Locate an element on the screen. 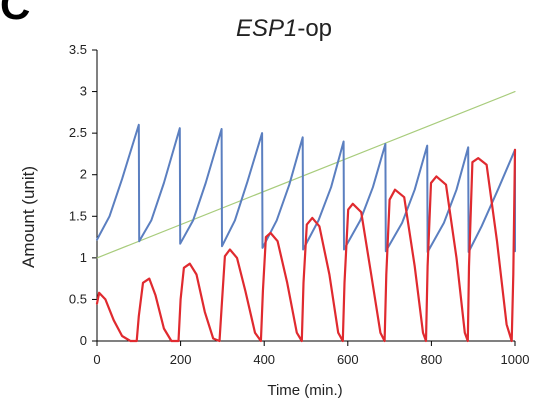 The height and width of the screenshot is (406, 537). x-axis-label: Time (min.) is located at coordinates (304, 390).